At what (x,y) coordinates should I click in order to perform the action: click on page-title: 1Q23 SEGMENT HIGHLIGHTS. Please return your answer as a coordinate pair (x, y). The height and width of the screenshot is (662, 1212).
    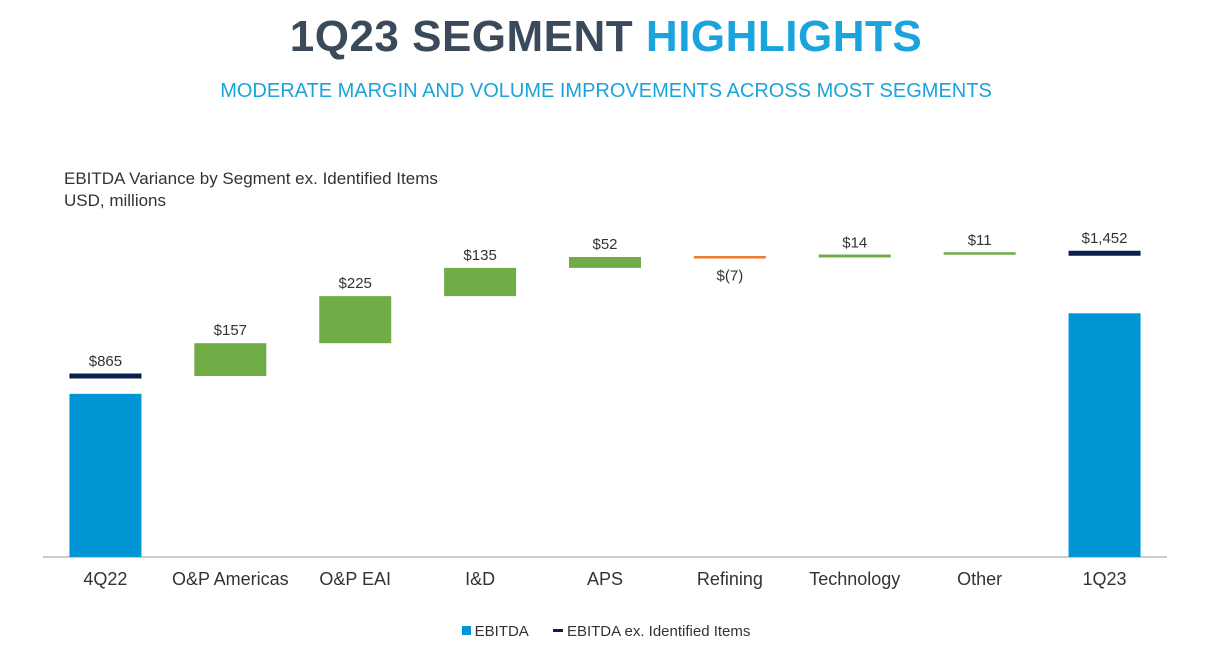
    Looking at the image, I should click on (606, 37).